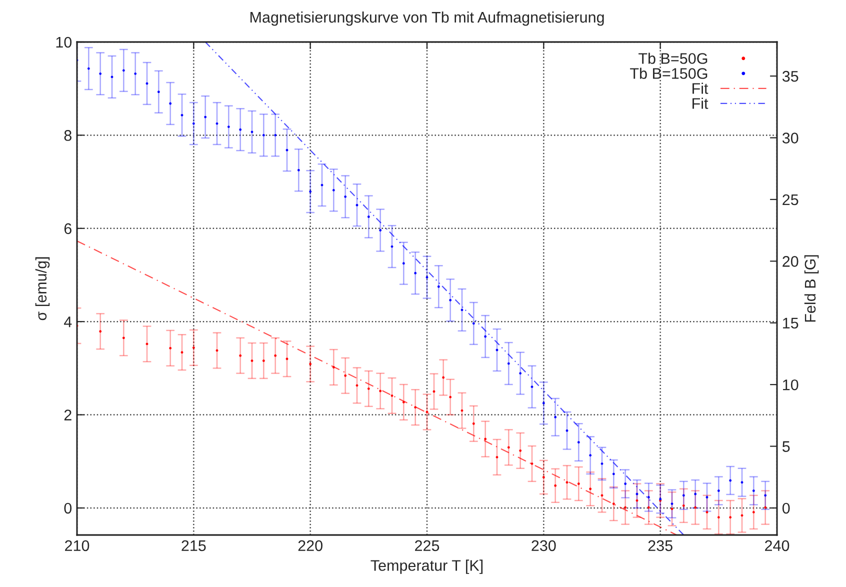  Describe the element at coordinates (194, 546) in the screenshot. I see `x-tick-label: 215` at that location.